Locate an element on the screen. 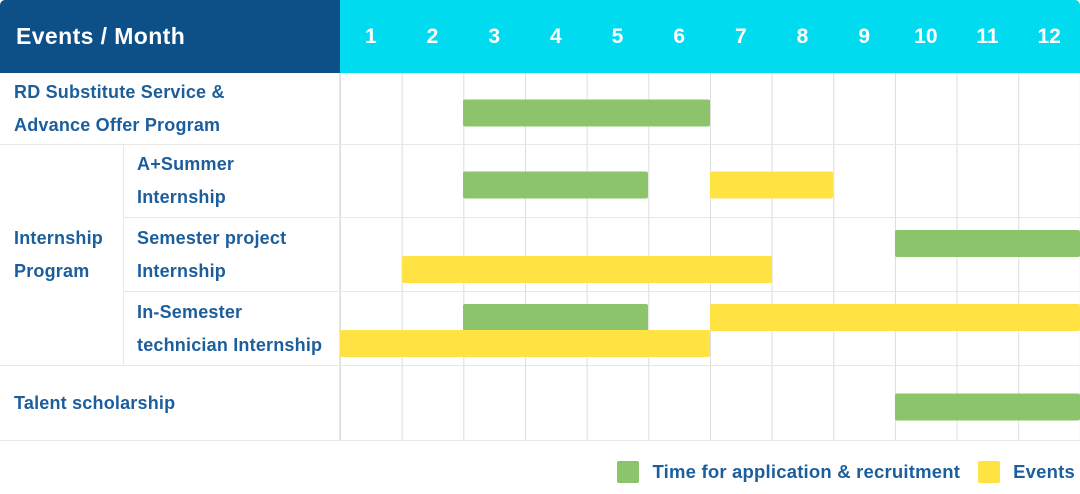  row-in-semester-technician: In-Semester technician Internship is located at coordinates (602, 328).